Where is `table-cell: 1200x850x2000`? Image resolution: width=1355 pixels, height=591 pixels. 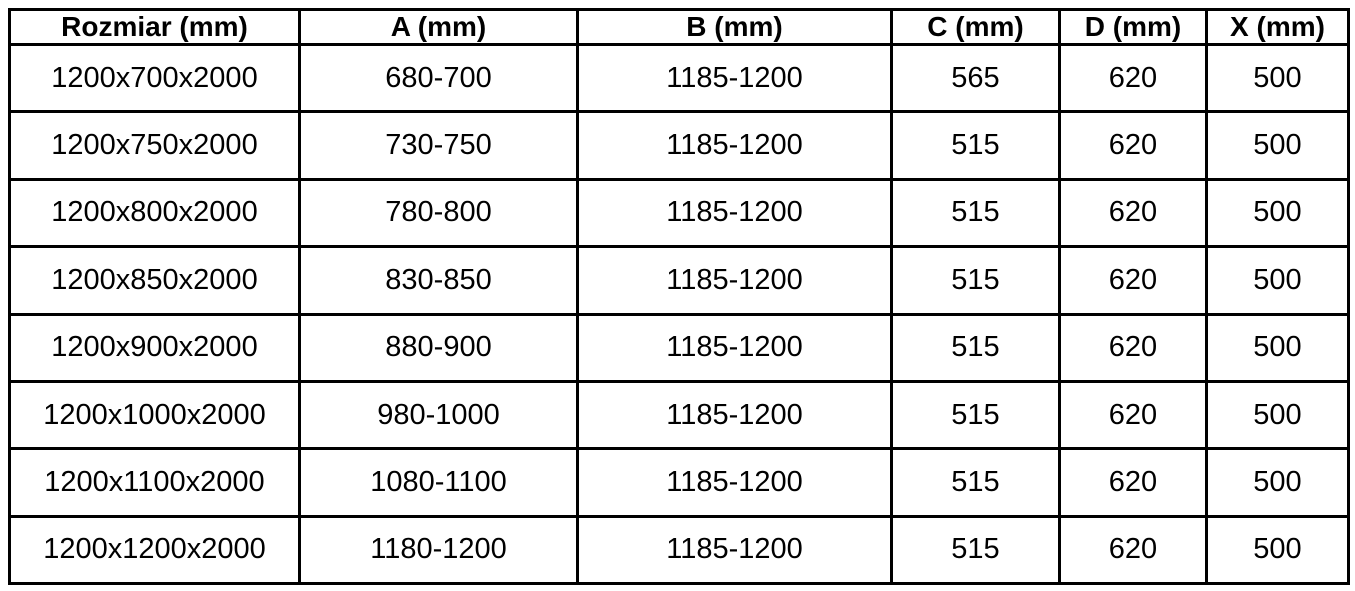
table-cell: 1200x850x2000 is located at coordinates (154, 280).